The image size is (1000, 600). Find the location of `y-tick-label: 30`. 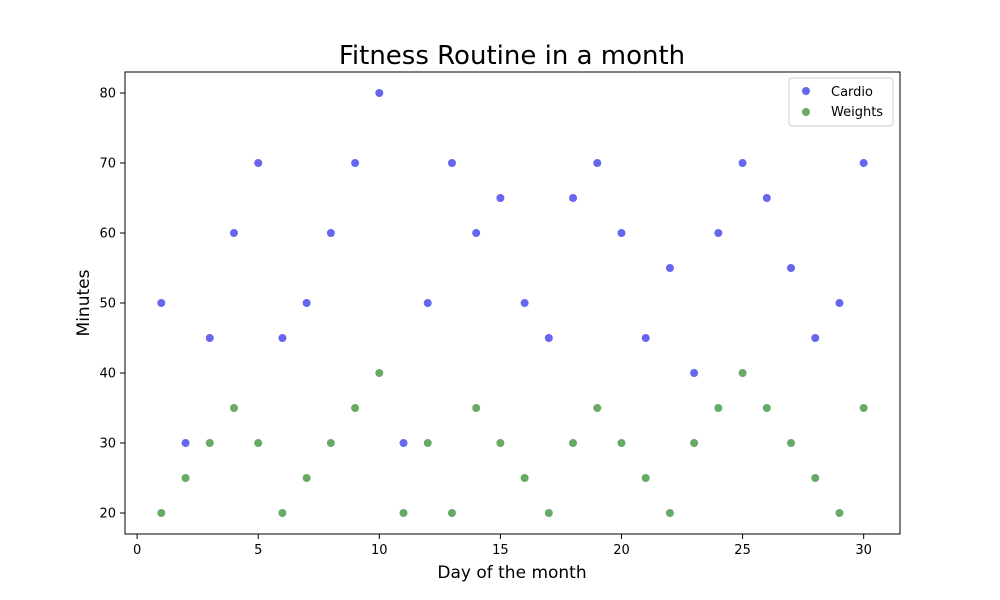

y-tick-label: 30 is located at coordinates (107, 444).